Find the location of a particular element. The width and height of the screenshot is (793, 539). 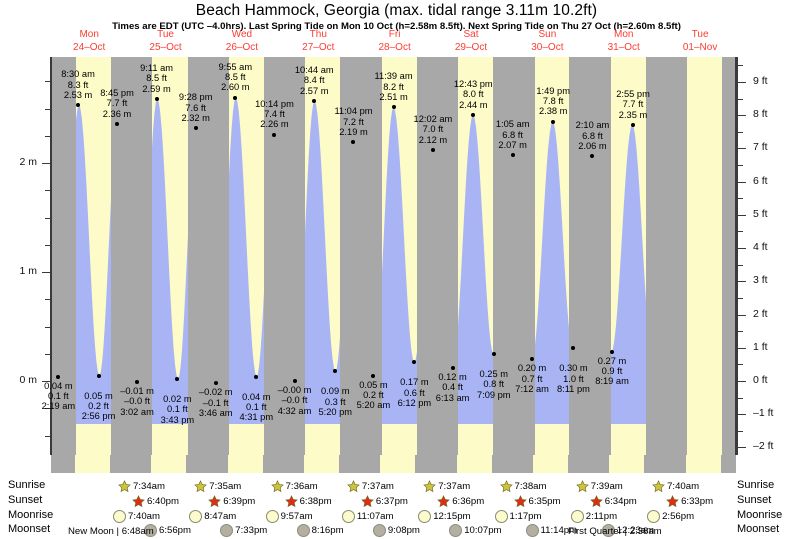

left-tick-label-2: 0 m is located at coordinates (28, 380).